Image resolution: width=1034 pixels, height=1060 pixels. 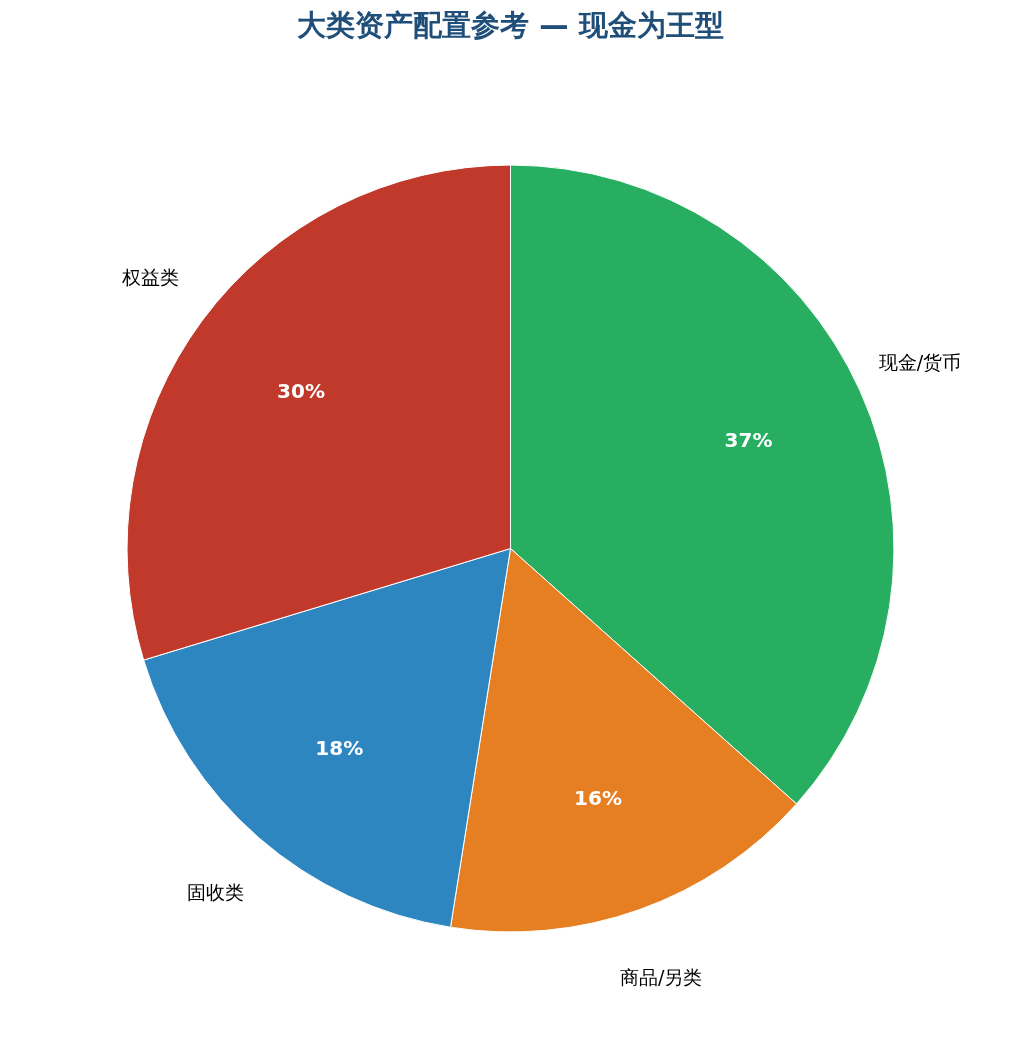 I want to click on data-label: 37%, so click(x=748, y=440).